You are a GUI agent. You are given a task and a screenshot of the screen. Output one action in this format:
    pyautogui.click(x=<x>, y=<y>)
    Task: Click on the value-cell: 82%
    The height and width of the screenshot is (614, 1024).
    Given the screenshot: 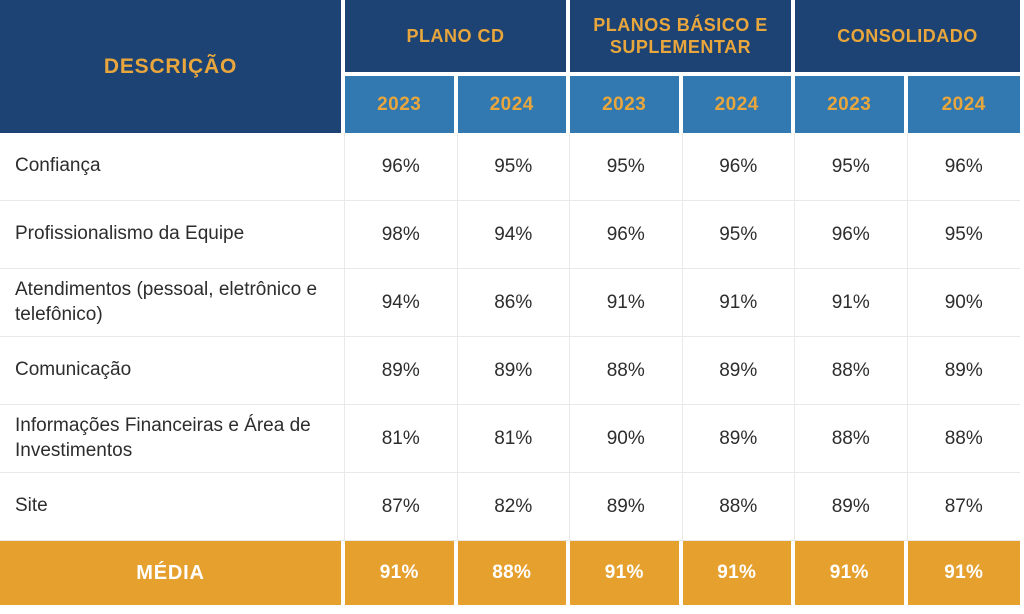 What is the action you would take?
    pyautogui.click(x=513, y=507)
    